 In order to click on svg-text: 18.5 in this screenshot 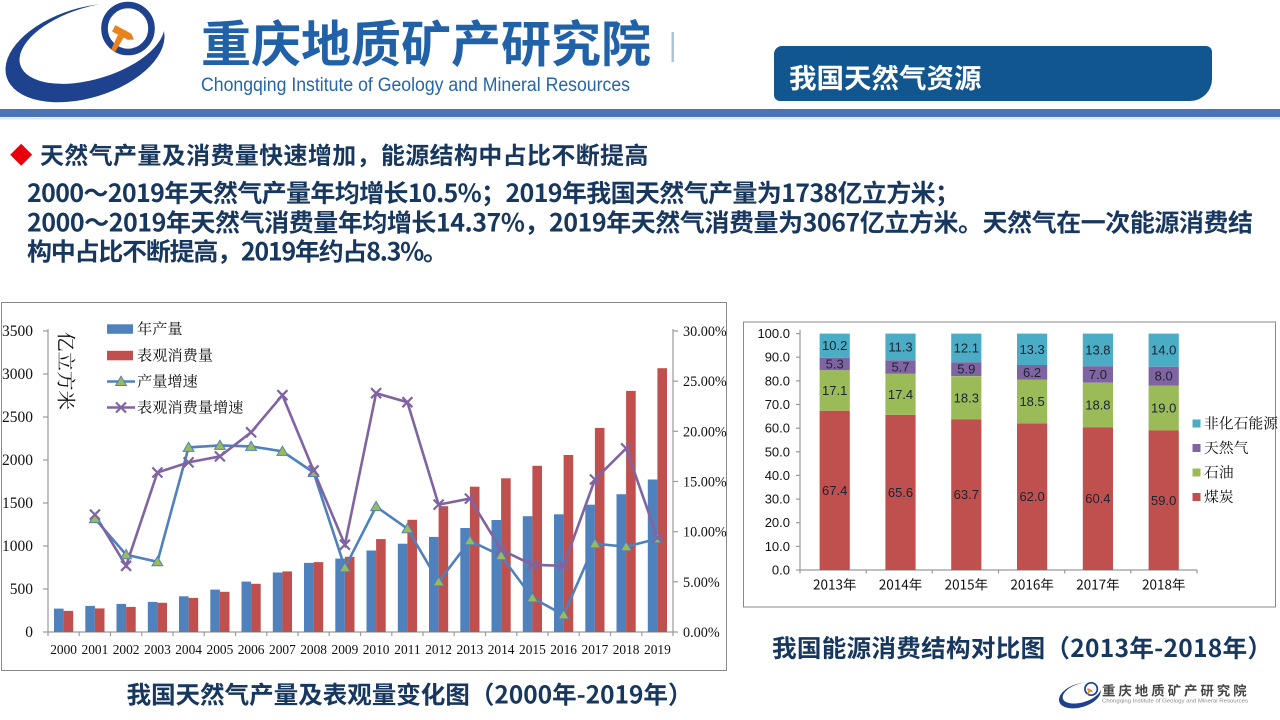, I will do `click(1031, 401)`.